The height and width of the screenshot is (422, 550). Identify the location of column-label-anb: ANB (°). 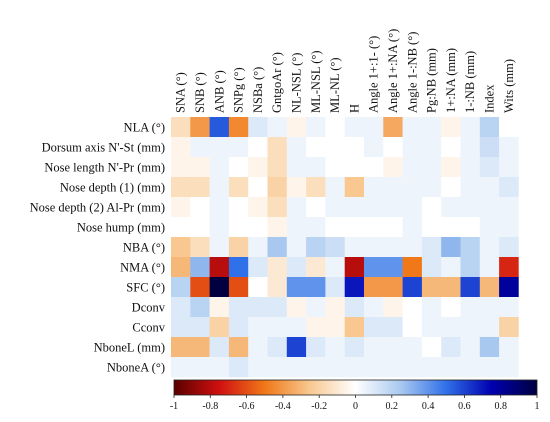
(219, 91).